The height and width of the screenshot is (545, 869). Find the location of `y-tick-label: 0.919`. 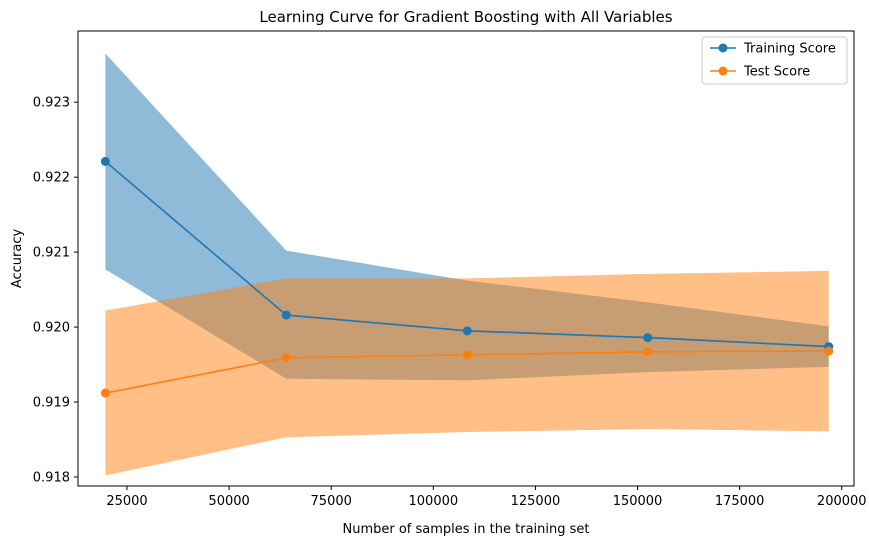

y-tick-label: 0.919 is located at coordinates (51, 403).